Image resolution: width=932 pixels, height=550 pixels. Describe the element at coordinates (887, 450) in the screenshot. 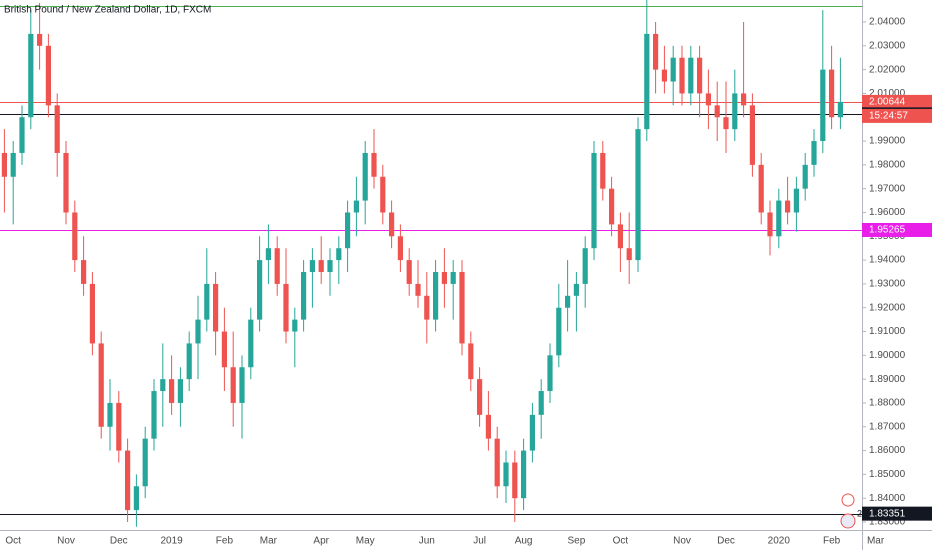

I see `y-tick-label: 1.86000` at that location.